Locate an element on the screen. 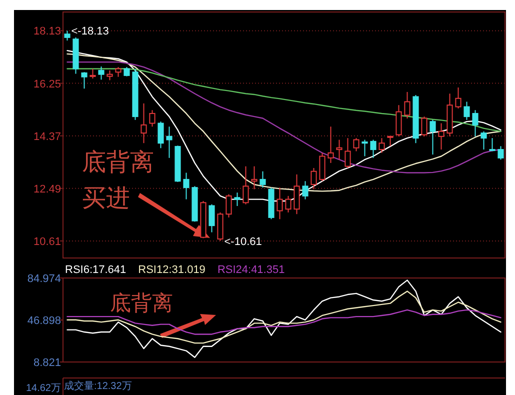 The width and height of the screenshot is (515, 395). text: 成交量:12.32万 is located at coordinates (98, 386).